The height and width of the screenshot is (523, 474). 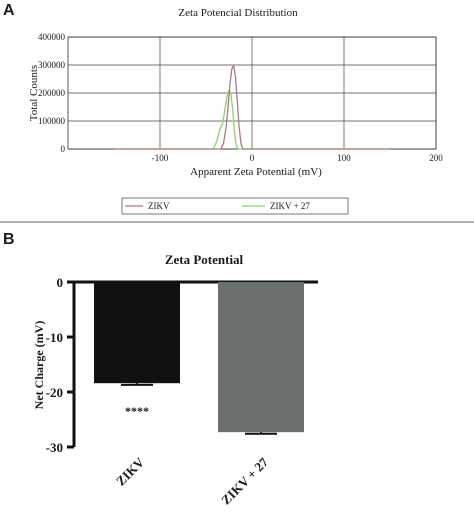 What do you see at coordinates (52, 121) in the screenshot?
I see `y-tick-label: 100000` at bounding box center [52, 121].